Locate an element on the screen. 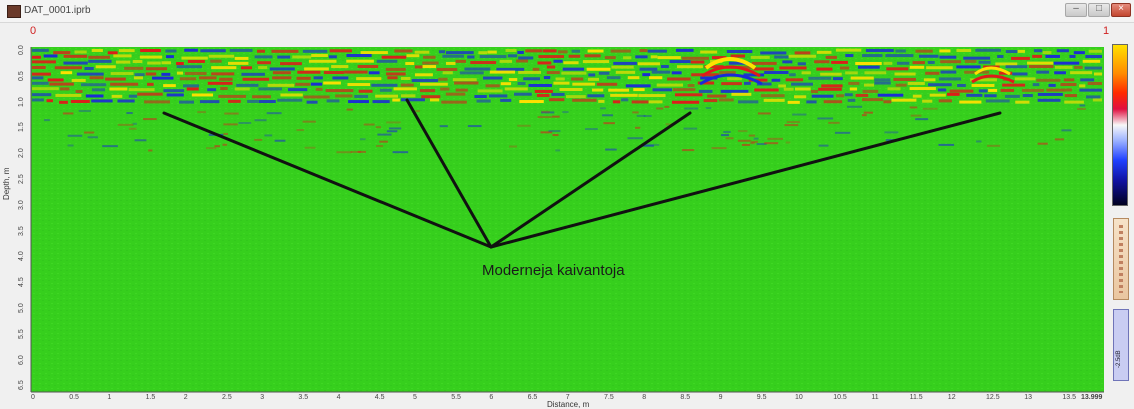  color-scale-bar is located at coordinates (1120, 125).